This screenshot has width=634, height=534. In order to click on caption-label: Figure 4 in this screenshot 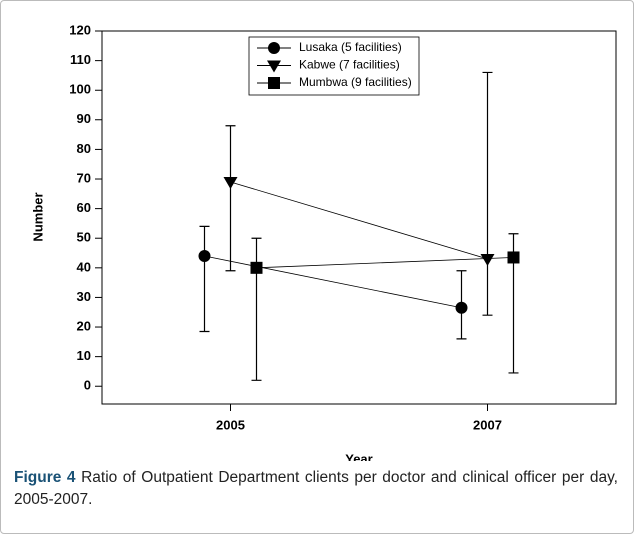, I will do `click(45, 477)`.